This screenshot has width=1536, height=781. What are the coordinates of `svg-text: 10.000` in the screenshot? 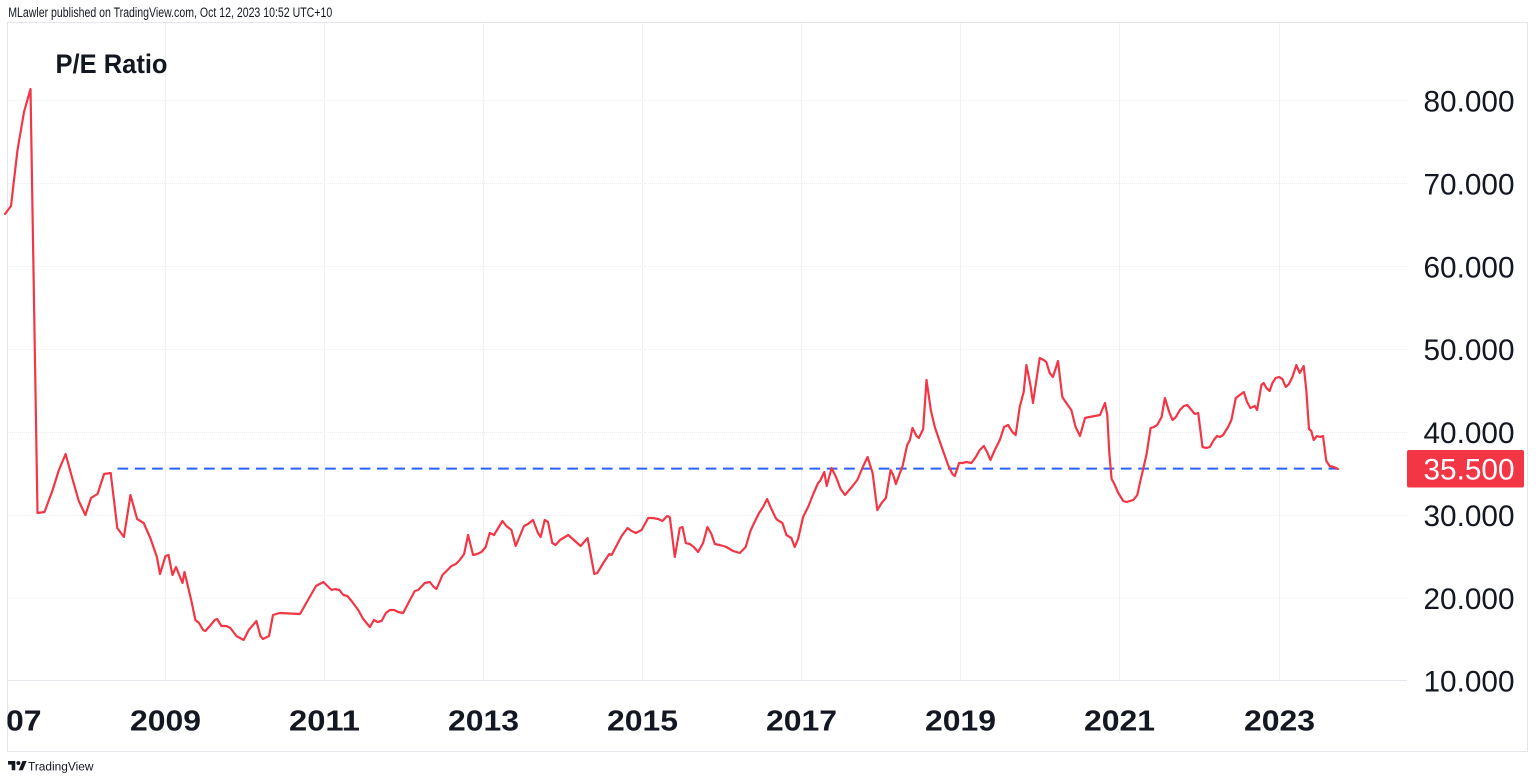 It's located at (1469, 682).